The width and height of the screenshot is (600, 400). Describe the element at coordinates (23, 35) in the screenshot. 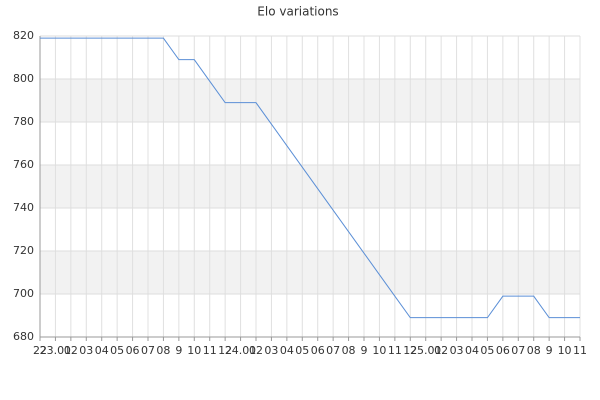

I see `y-tick-label: 820` at that location.